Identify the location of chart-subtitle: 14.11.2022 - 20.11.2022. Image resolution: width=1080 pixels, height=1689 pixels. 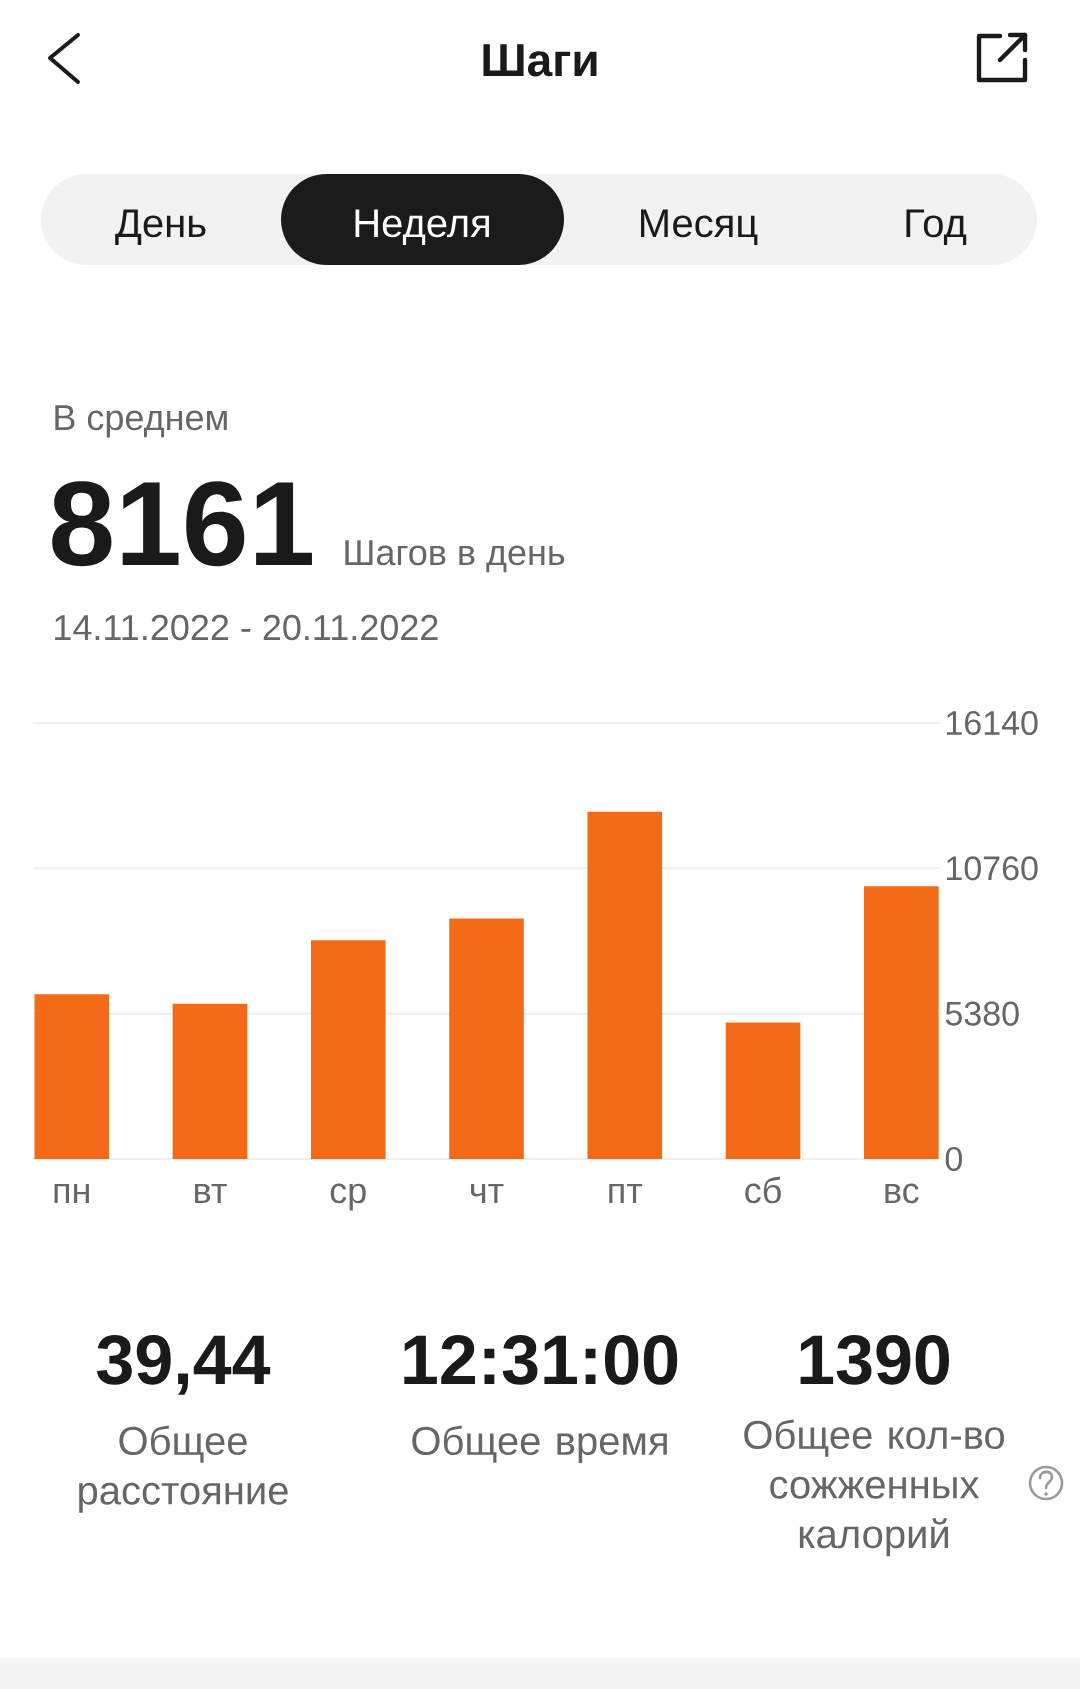
(246, 627).